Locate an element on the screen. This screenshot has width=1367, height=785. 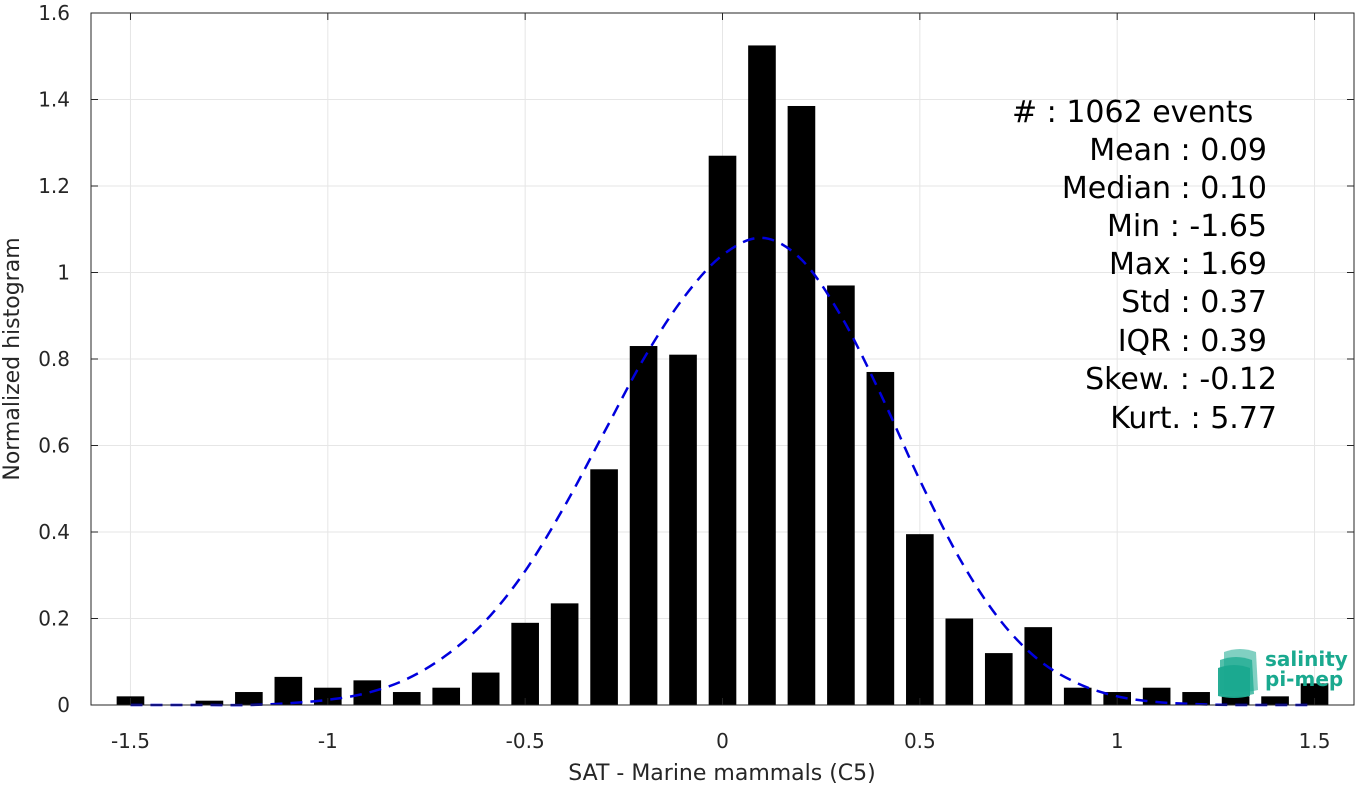
y-tick-label: 1.4 is located at coordinates (54, 100).